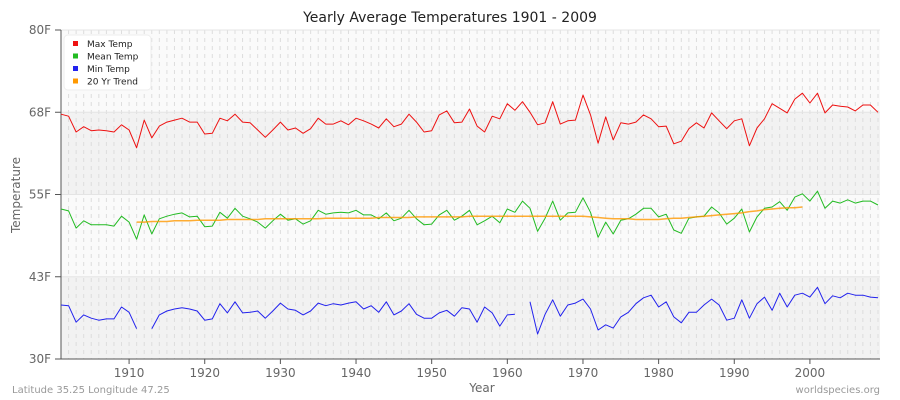  What do you see at coordinates (40, 277) in the screenshot?
I see `y-tick-label: 43F` at bounding box center [40, 277].